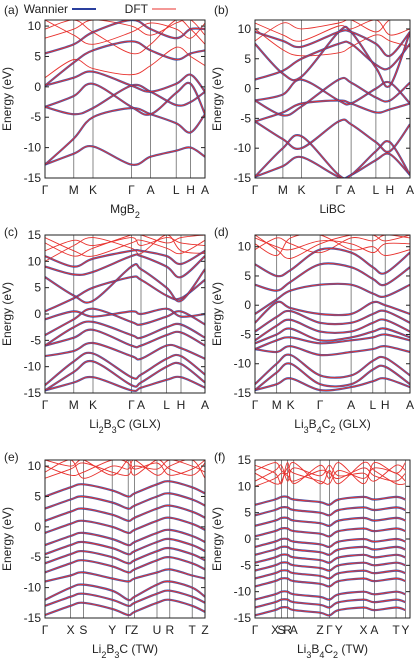  Describe the element at coordinates (353, 649) in the screenshot. I see `material-text: (TW)` at that location.